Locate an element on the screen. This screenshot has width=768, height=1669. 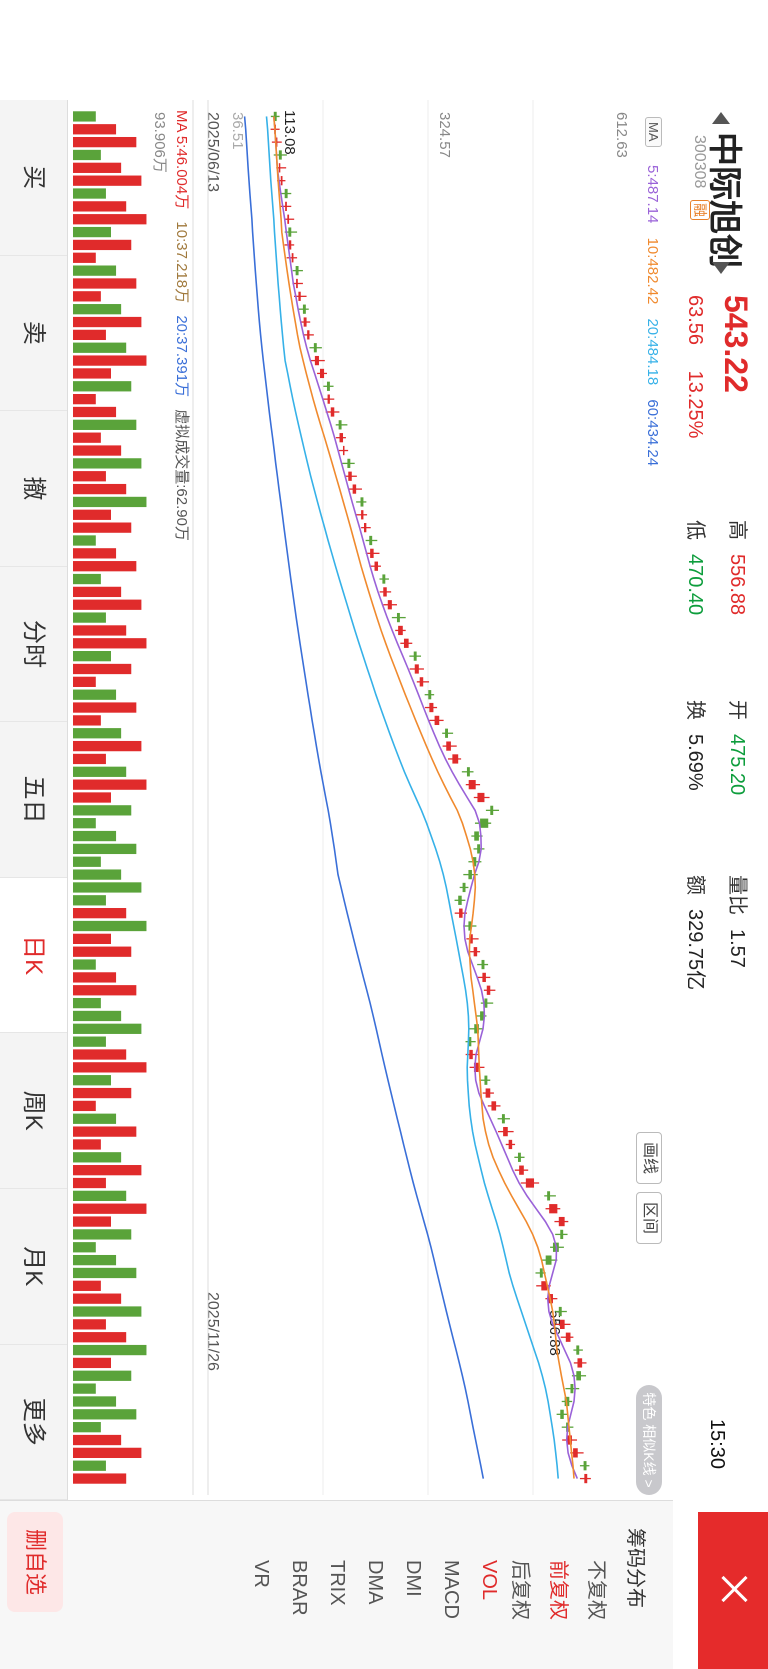
ma-selector-button: MA is located at coordinates (653, 132).